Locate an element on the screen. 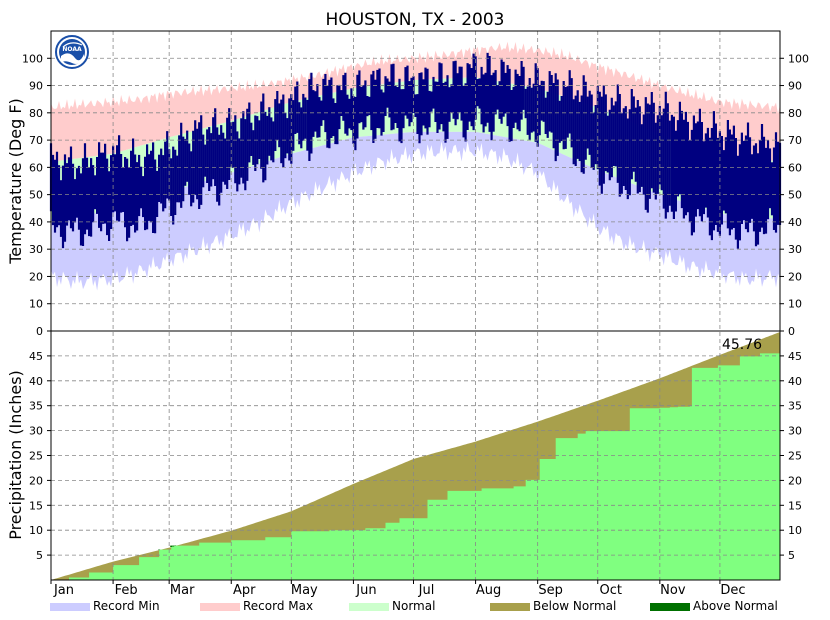 The image size is (830, 620). month-label: Feb is located at coordinates (126, 590).